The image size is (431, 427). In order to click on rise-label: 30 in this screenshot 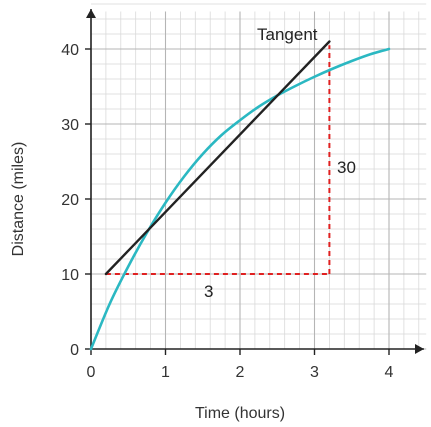, I will do `click(346, 167)`.